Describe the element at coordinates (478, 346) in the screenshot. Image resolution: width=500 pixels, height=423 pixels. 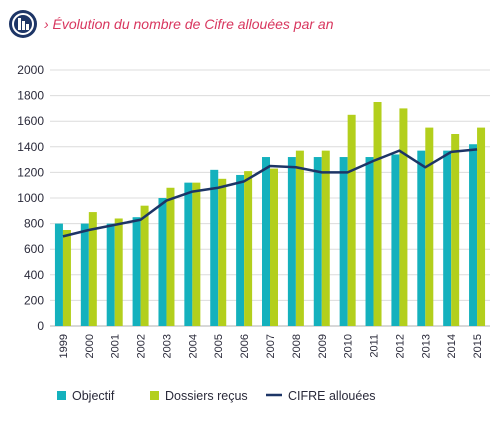
I see `x-tick-label: 2015` at that location.